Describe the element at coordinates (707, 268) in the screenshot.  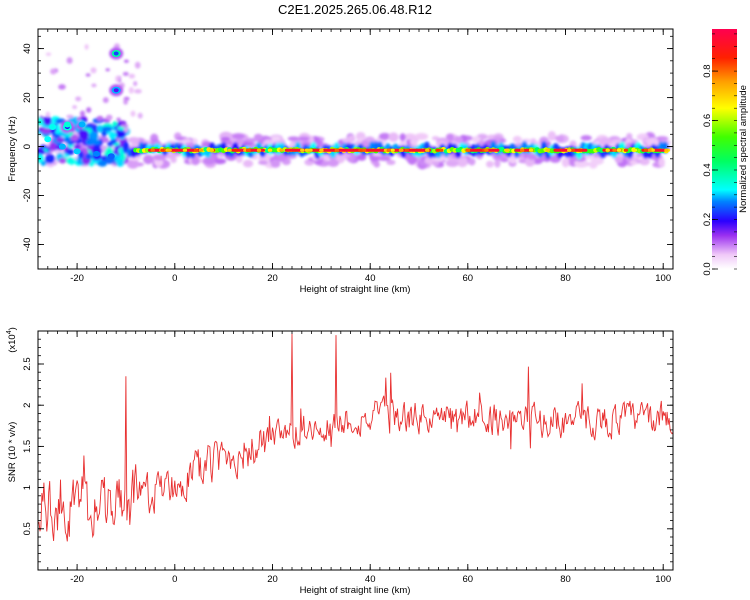
I see `colorbar-tick-label: 0.0` at that location.